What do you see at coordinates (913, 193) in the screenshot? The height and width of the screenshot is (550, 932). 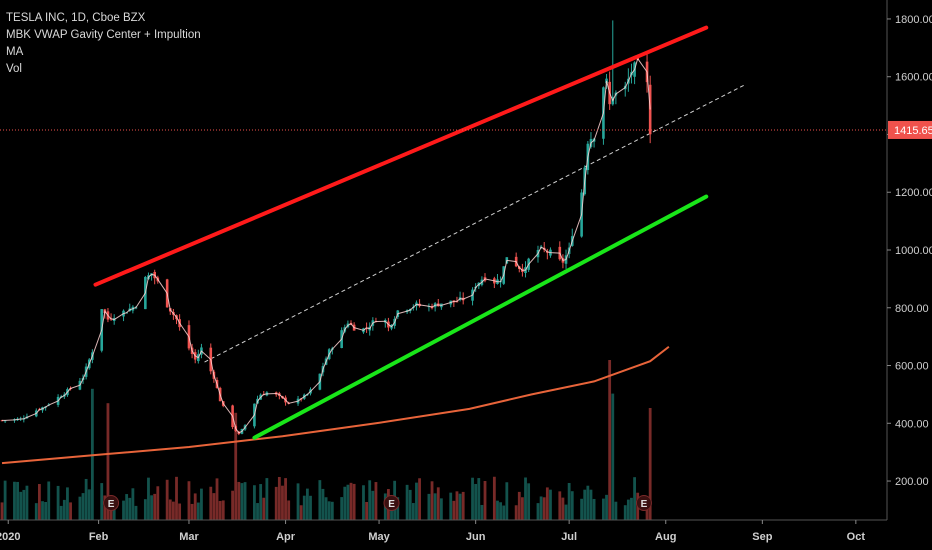 I see `price-tick-label: 1200.00` at bounding box center [913, 193].